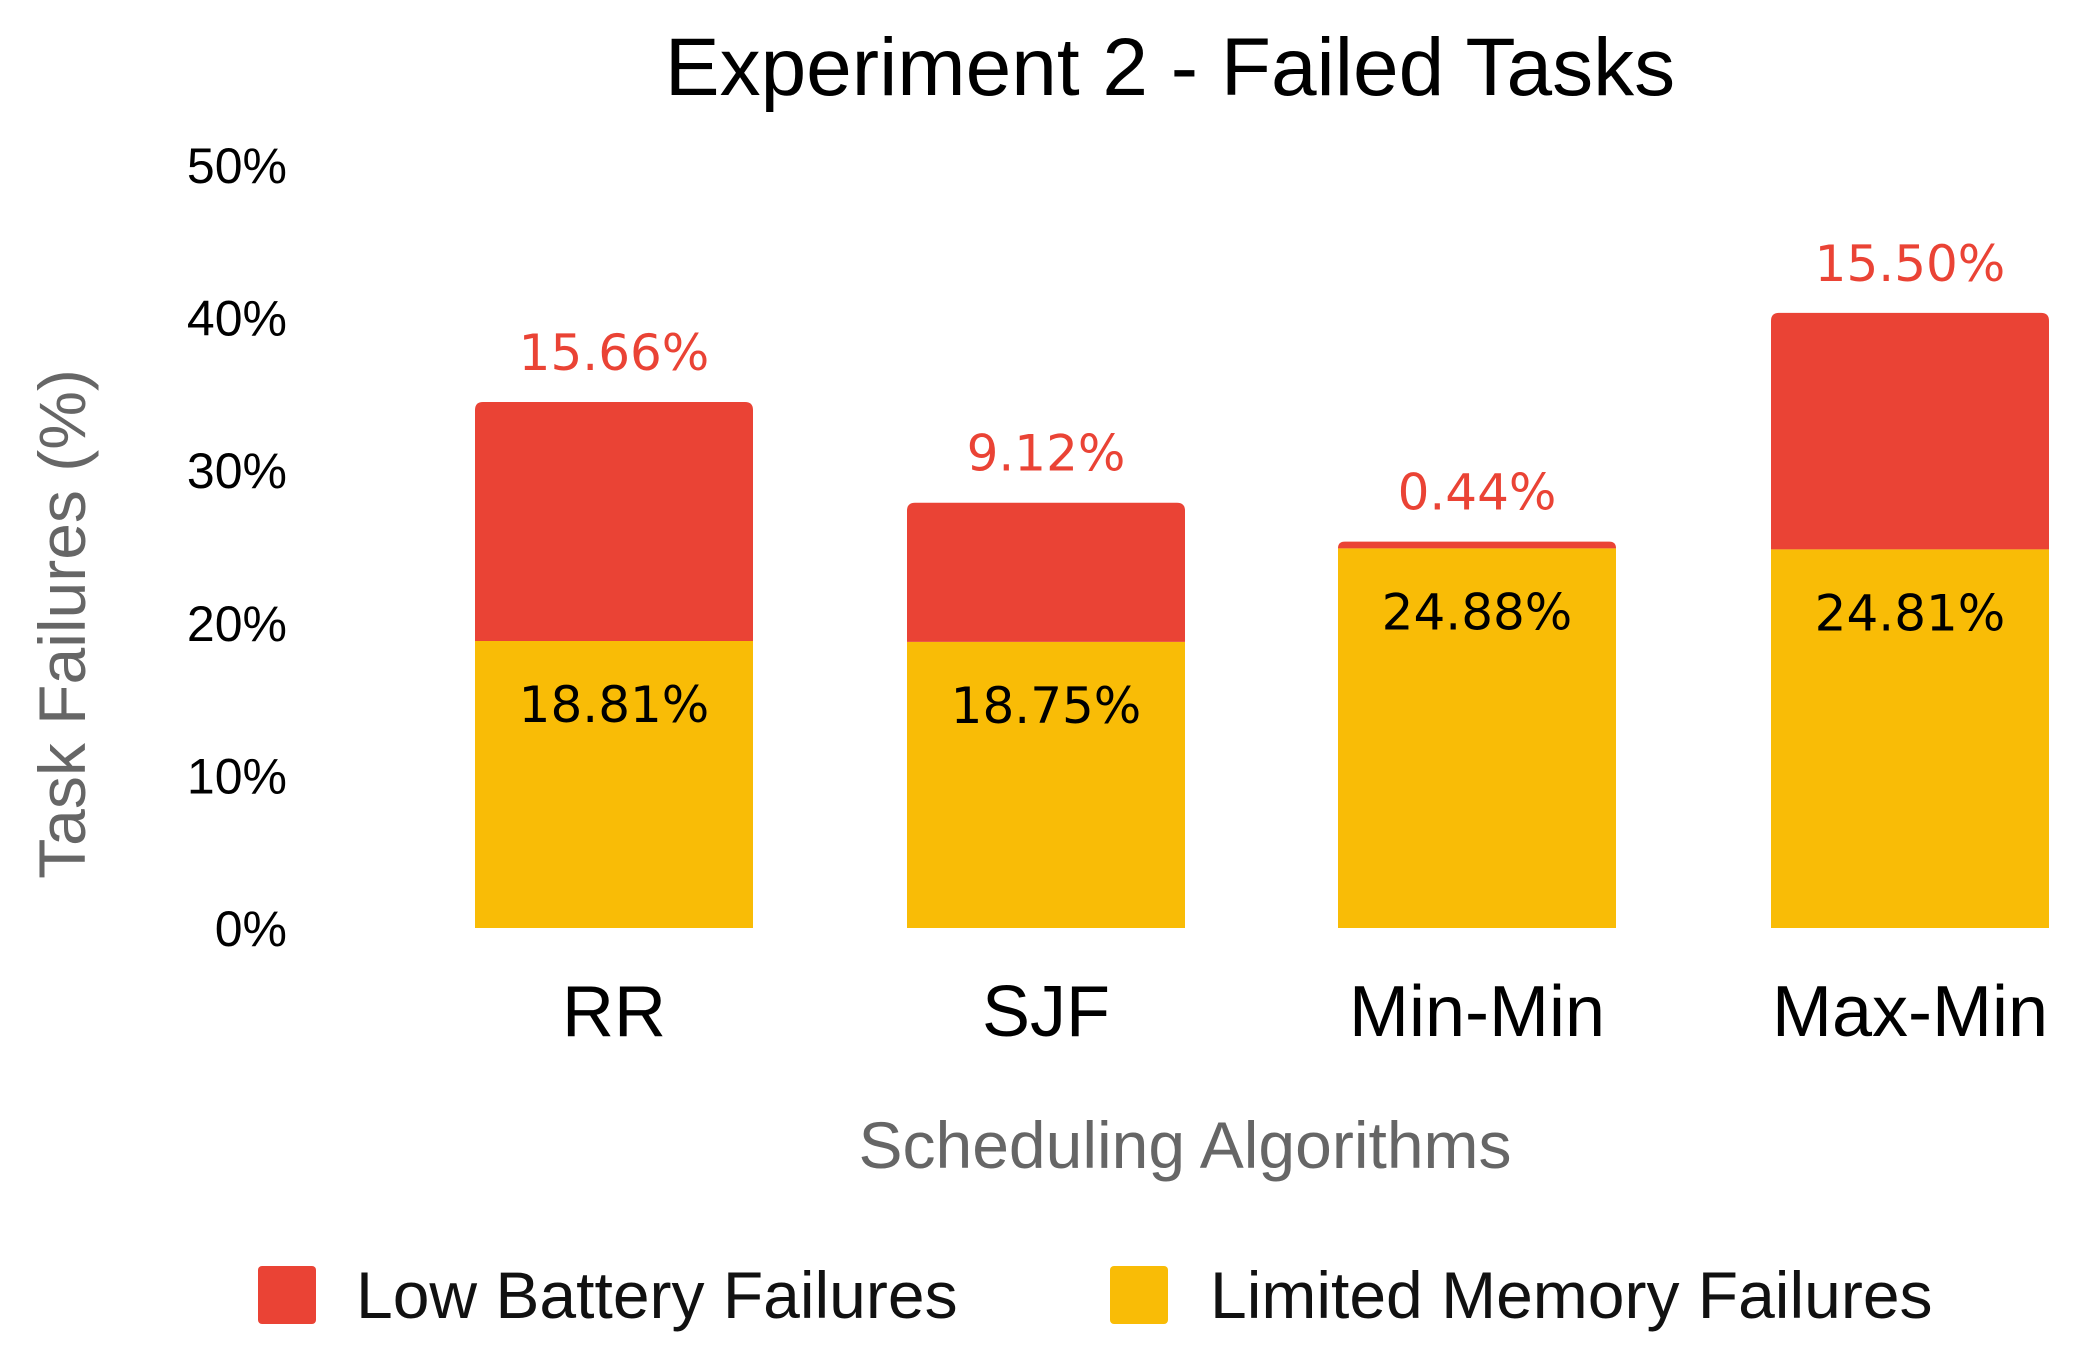  I want to click on bar-limited-memory-failures-max-min, so click(1910, 738).